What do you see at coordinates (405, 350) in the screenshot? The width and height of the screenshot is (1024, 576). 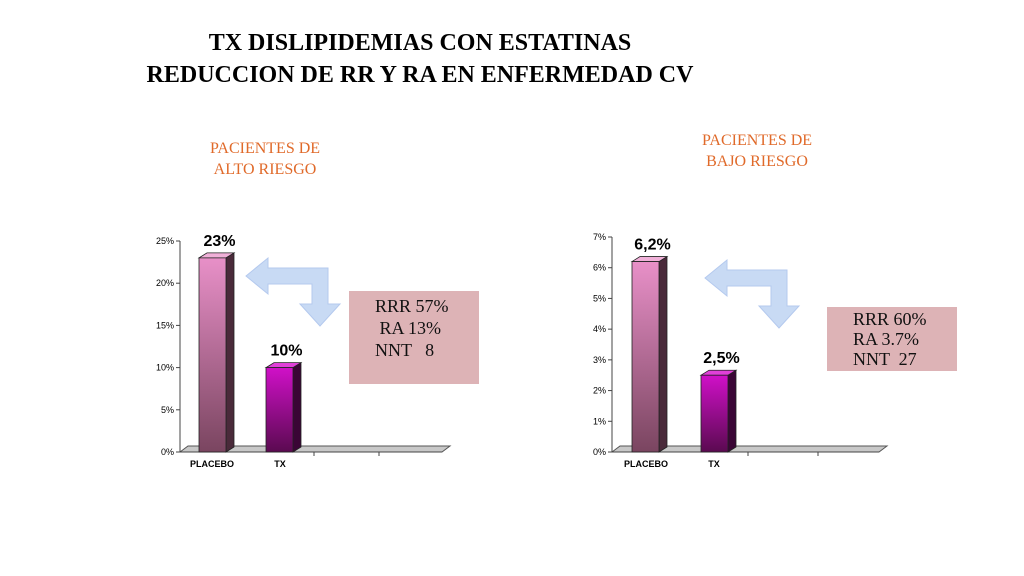 I see `stat-nnt: NNT 8` at bounding box center [405, 350].